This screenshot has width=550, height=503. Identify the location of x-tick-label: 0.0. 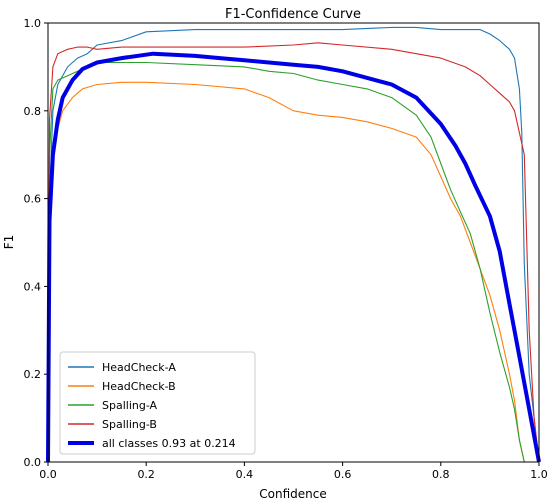
(48, 474).